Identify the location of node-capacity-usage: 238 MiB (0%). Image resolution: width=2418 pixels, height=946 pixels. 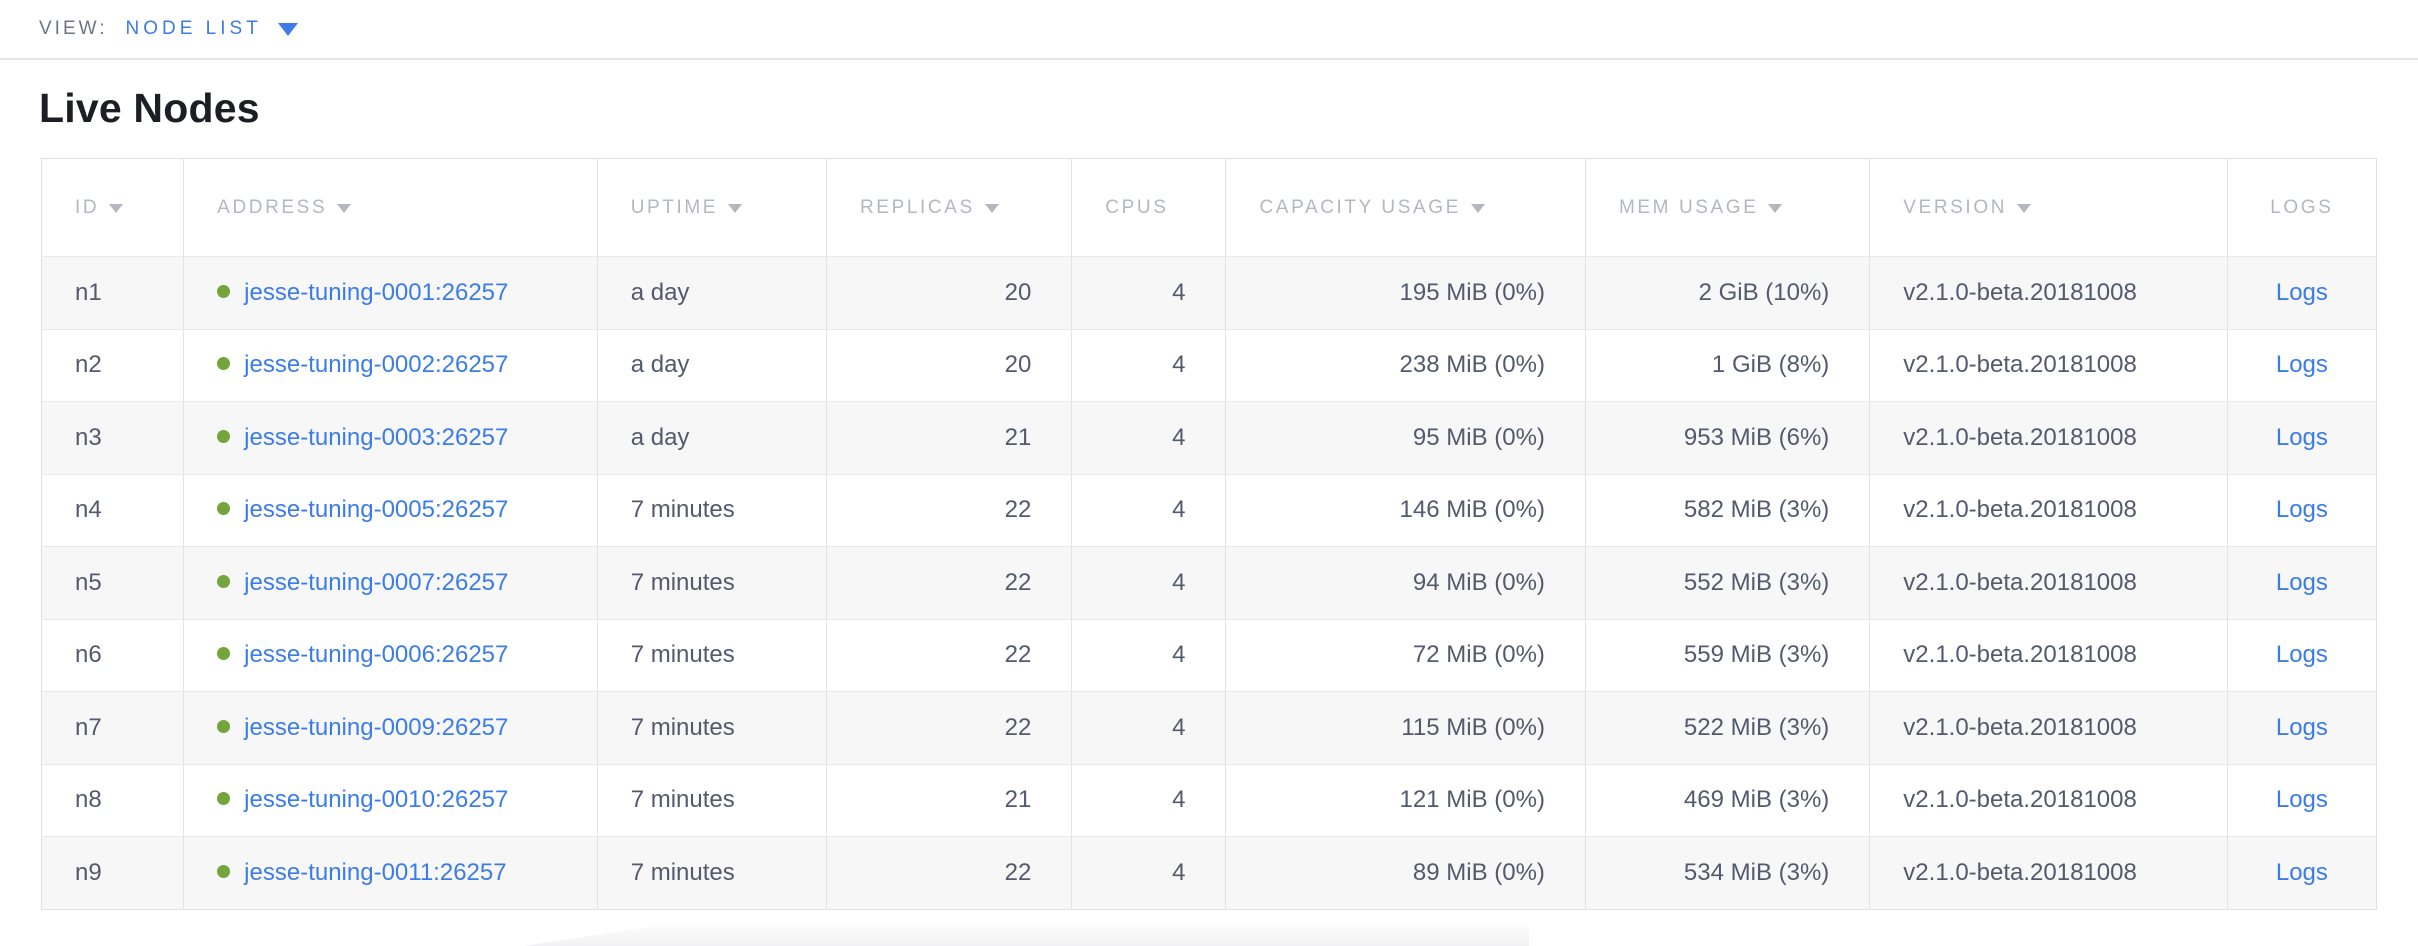
(1405, 365).